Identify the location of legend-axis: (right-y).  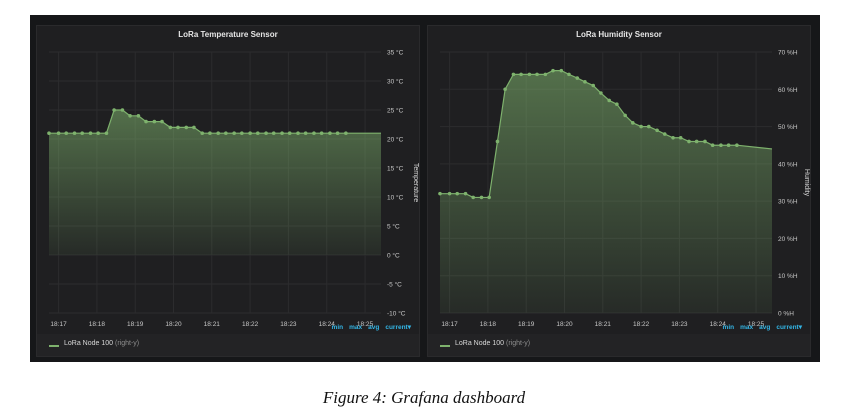
(127, 343).